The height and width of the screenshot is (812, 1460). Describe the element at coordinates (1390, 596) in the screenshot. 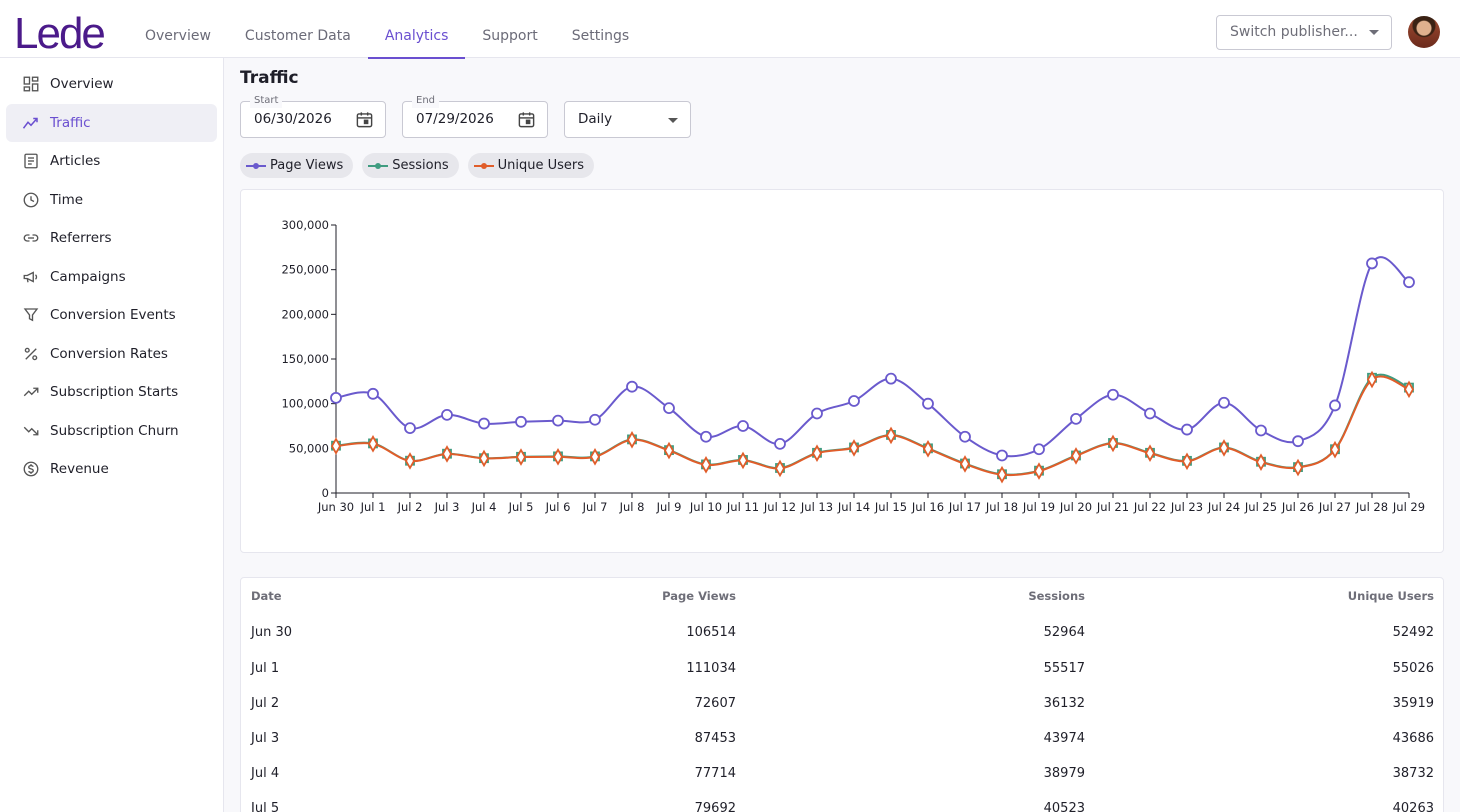

I see `column-header-unique-users: Unique Users` at that location.